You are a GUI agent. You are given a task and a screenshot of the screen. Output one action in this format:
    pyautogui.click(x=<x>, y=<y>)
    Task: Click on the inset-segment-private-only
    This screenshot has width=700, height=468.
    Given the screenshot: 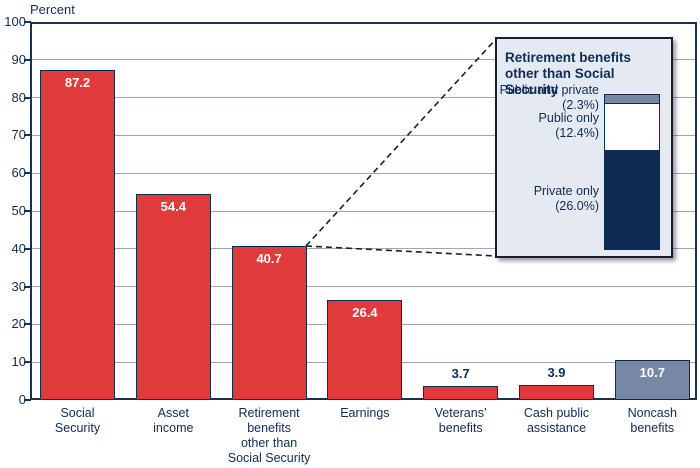 What is the action you would take?
    pyautogui.click(x=632, y=199)
    